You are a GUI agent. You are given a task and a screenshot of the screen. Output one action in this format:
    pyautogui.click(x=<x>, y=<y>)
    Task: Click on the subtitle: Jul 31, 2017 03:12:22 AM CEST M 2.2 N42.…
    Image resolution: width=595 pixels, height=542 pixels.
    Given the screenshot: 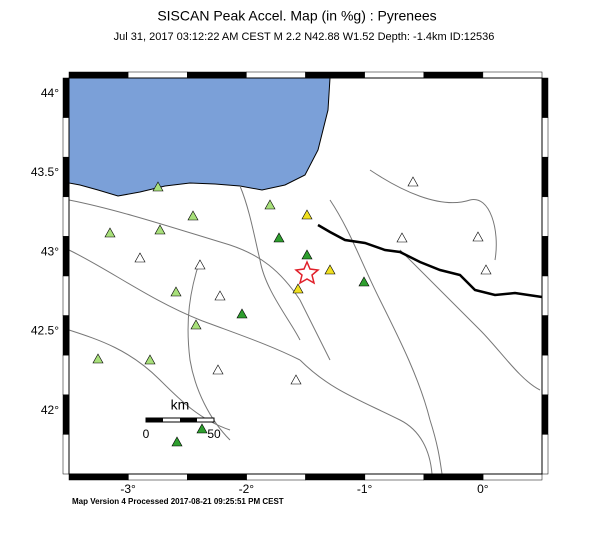 What is the action you would take?
    pyautogui.click(x=304, y=37)
    